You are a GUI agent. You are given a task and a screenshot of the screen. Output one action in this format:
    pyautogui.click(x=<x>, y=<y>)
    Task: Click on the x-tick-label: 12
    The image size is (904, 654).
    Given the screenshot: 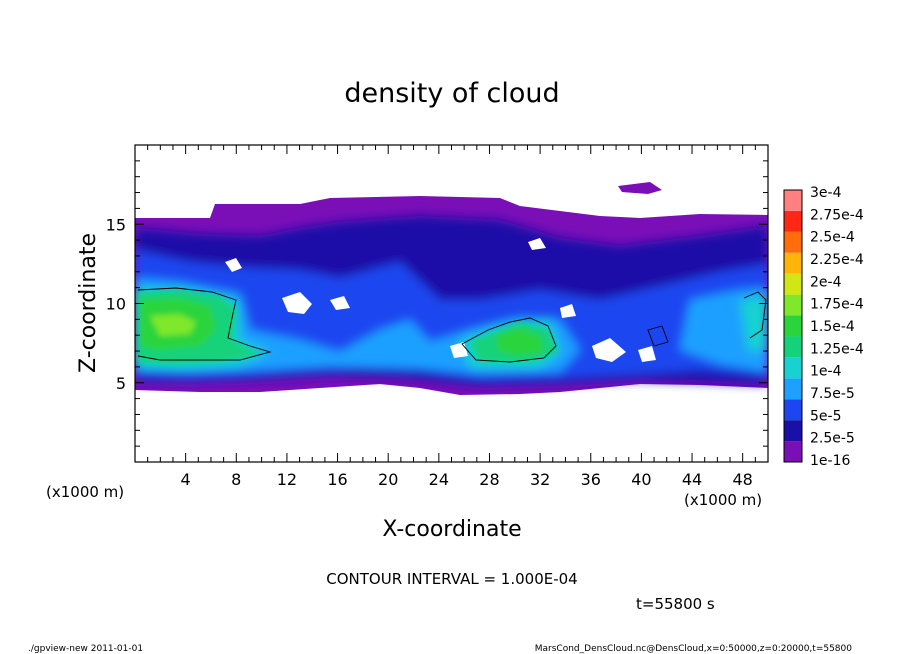 What is the action you would take?
    pyautogui.click(x=287, y=479)
    